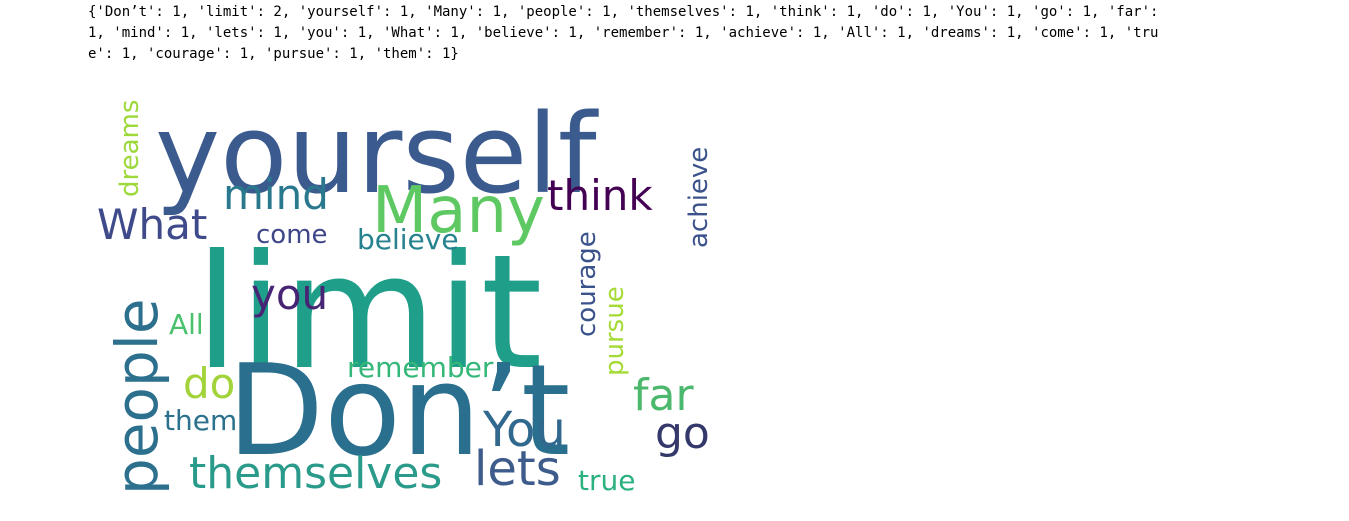 The image size is (1349, 521). What do you see at coordinates (209, 383) in the screenshot?
I see `word-do: do` at bounding box center [209, 383].